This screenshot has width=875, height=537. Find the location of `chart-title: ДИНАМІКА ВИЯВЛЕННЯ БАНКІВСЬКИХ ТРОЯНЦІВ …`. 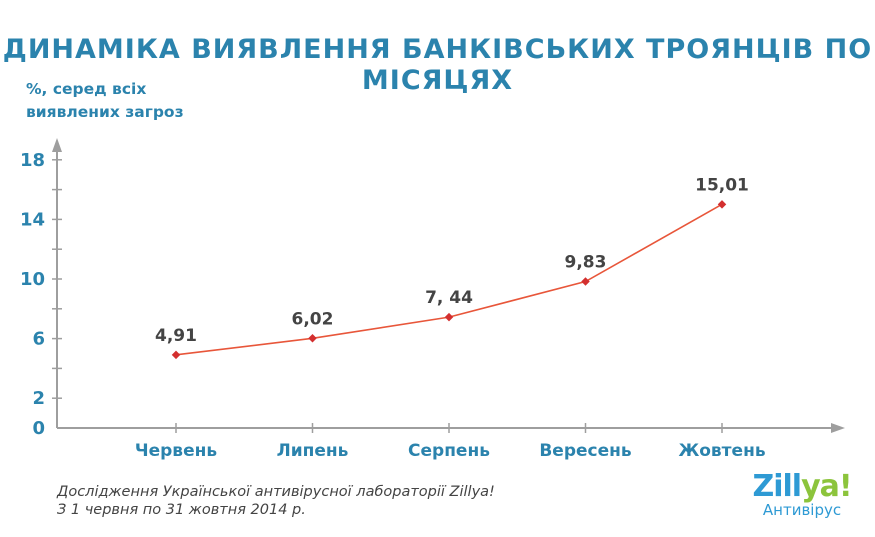

chart-title: ДИНАМІКА ВИЯВЛЕННЯ БАНКІВСЬКИХ ТРОЯНЦІВ … is located at coordinates (437, 65).